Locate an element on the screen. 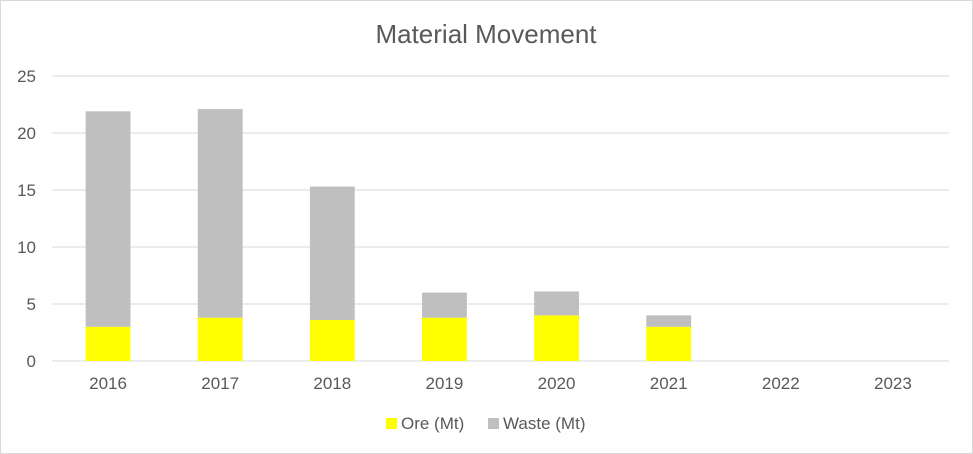 The height and width of the screenshot is (454, 973). x-tick-label: 2022 is located at coordinates (781, 383).